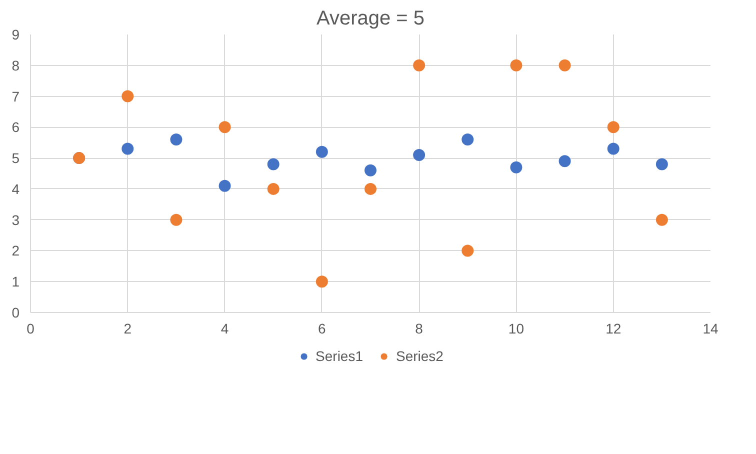 This screenshot has height=454, width=756. Describe the element at coordinates (16, 127) in the screenshot. I see `y-tick-label: 6` at that location.